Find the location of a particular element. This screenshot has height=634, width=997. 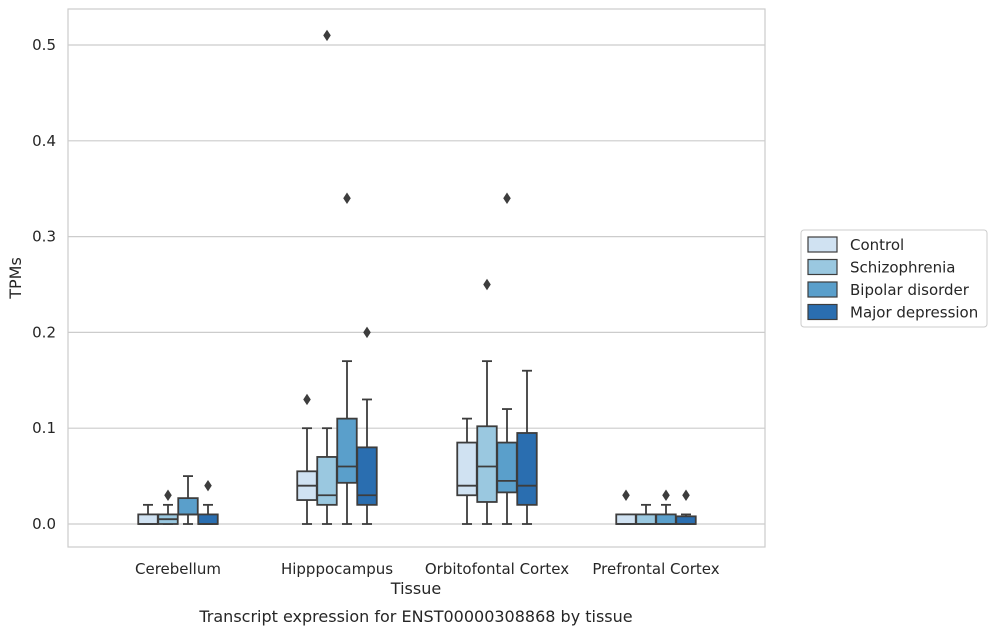

x-tick-label: Hipppocampus is located at coordinates (337, 569).